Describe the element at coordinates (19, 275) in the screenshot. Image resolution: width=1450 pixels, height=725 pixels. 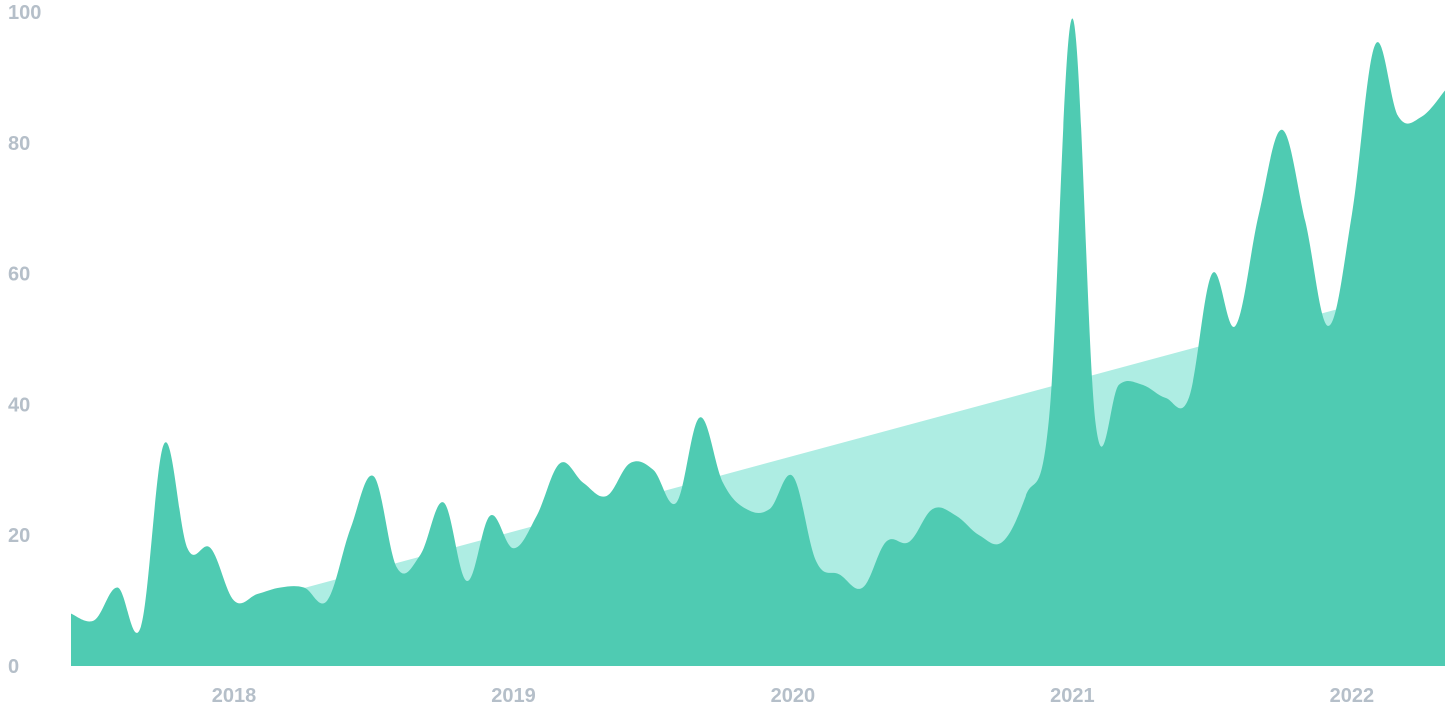
I see `y-tick-label: 60` at that location.